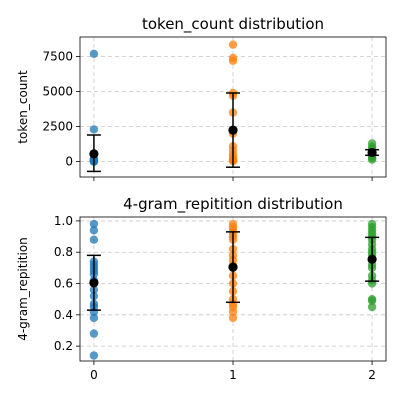 The height and width of the screenshot is (404, 400). What do you see at coordinates (63, 252) in the screenshot?
I see `panel2-ytick-label-3: 0.8` at bounding box center [63, 252].